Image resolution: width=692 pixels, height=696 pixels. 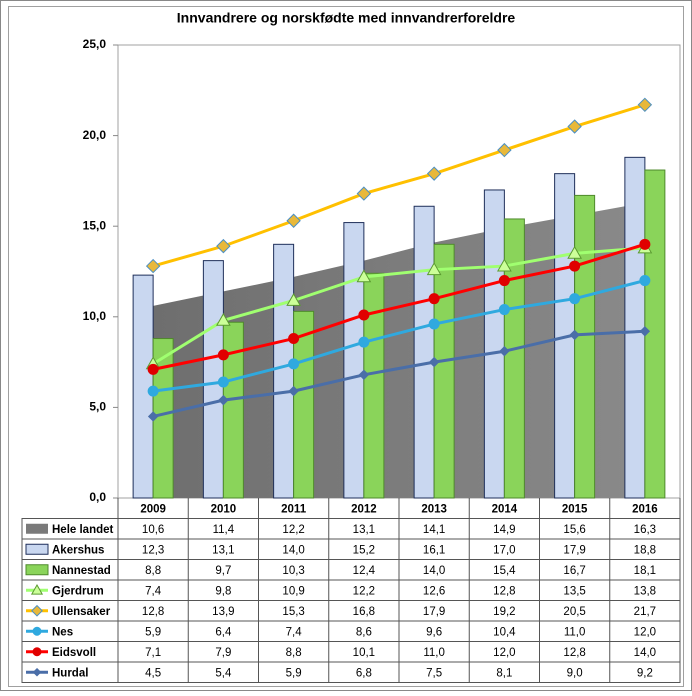 What do you see at coordinates (574, 571) in the screenshot?
I see `table-value: 16,7` at bounding box center [574, 571].